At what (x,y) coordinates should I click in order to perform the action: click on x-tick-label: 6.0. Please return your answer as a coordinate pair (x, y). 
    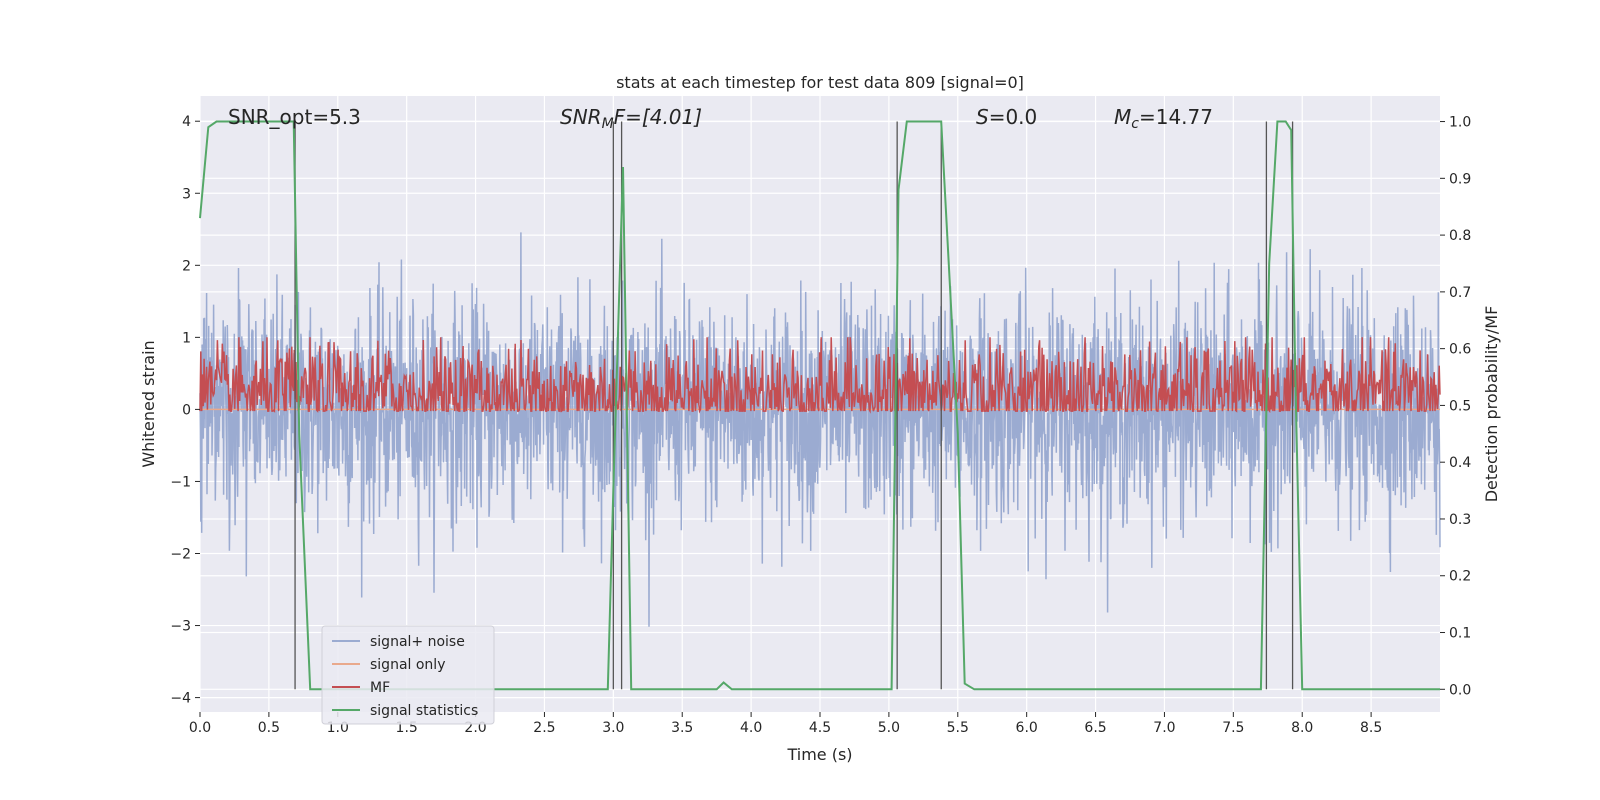
    Looking at the image, I should click on (1027, 728).